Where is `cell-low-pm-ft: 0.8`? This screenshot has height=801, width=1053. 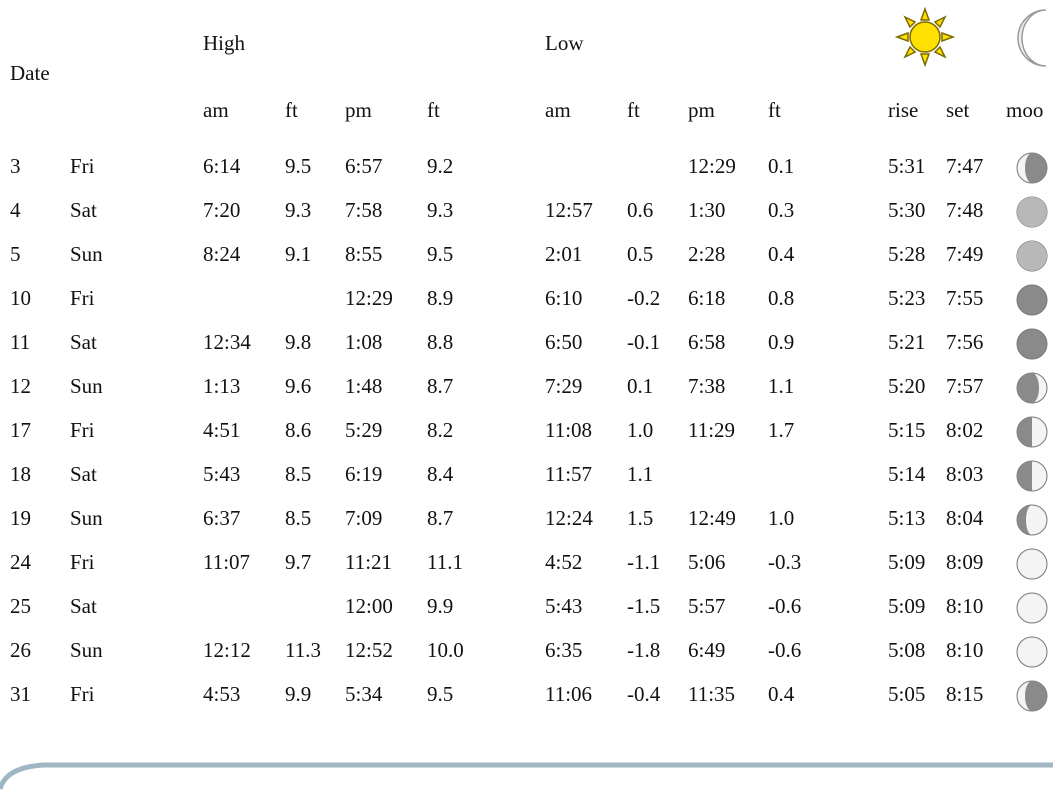
cell-low-pm-ft: 0.8 is located at coordinates (781, 298).